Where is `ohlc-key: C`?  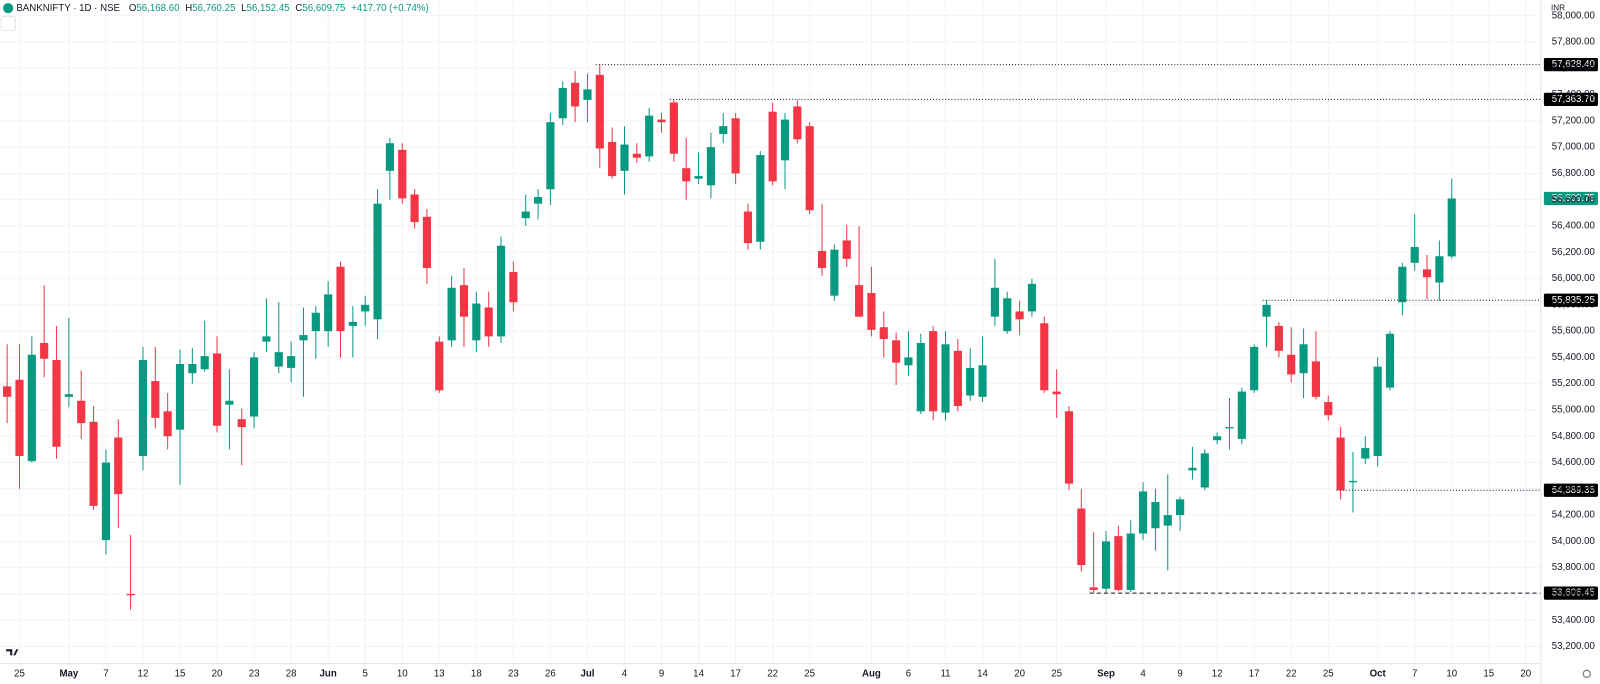 ohlc-key: C is located at coordinates (298, 8).